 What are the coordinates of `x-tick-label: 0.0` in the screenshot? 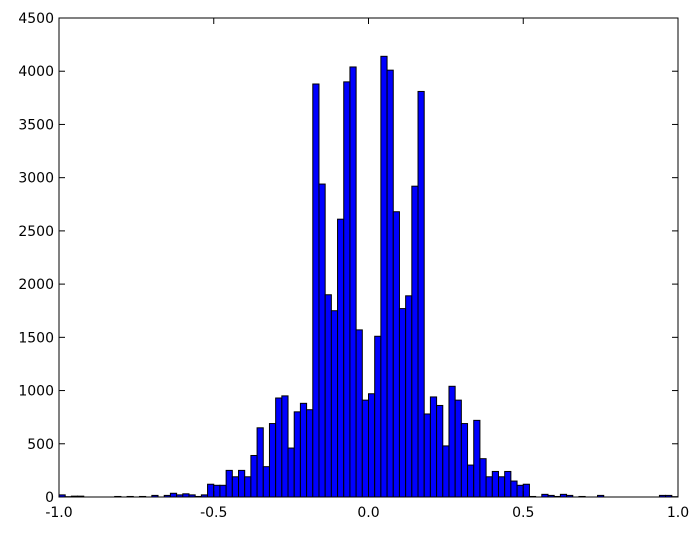 It's located at (368, 513).